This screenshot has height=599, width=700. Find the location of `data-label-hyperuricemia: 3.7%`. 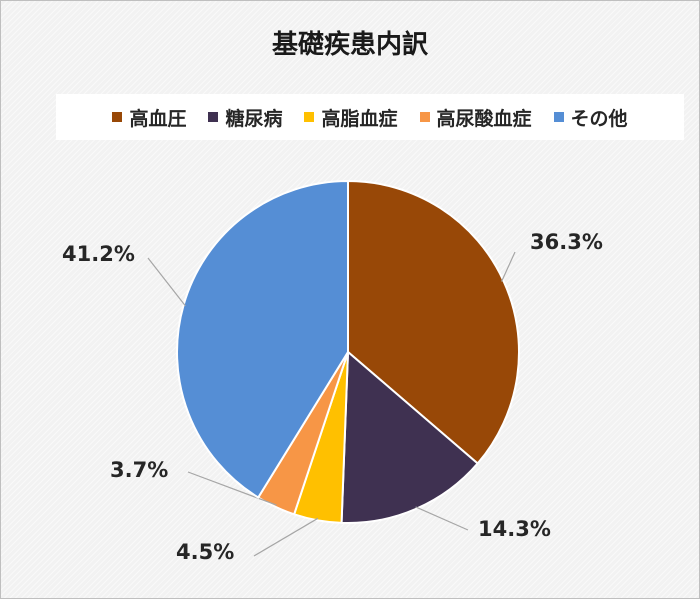

data-label-hyperuricemia: 3.7% is located at coordinates (139, 470).